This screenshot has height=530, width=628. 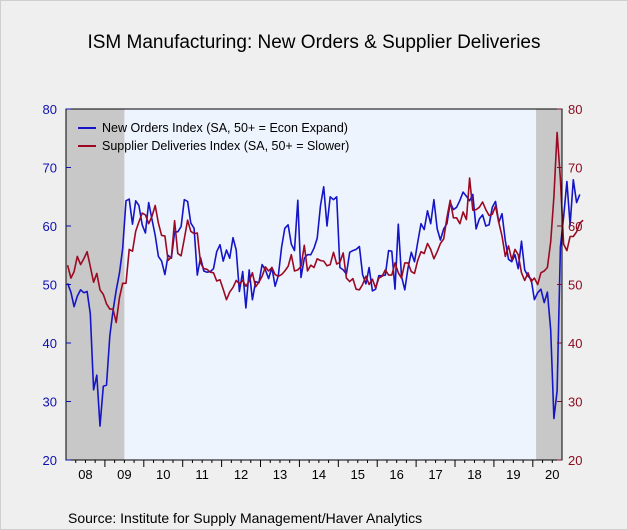 What do you see at coordinates (552, 474) in the screenshot?
I see `x-tick-label: 20` at bounding box center [552, 474].